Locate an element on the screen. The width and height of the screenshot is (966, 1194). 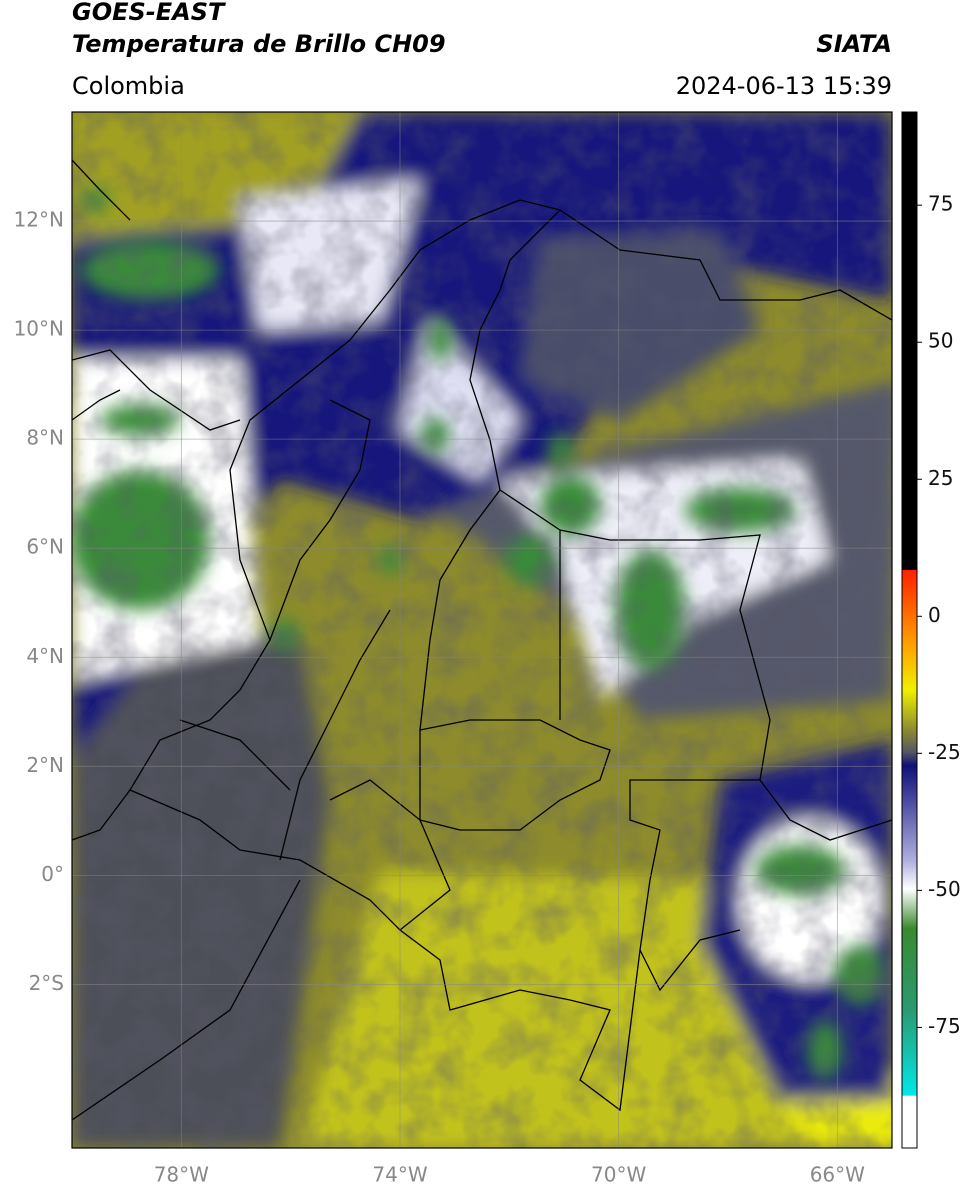
lat-tick-label: 0° is located at coordinates (52, 874).